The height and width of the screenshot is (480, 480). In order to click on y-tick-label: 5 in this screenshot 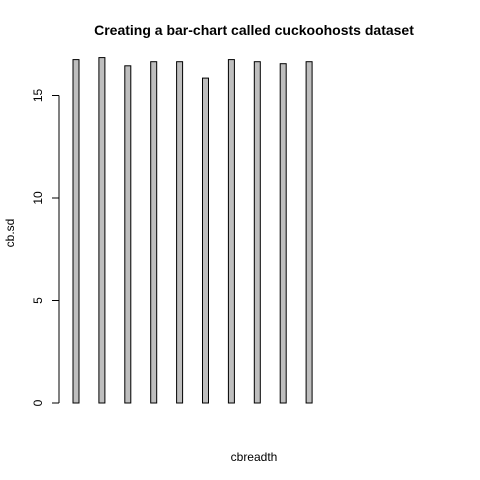, I will do `click(38, 300)`.